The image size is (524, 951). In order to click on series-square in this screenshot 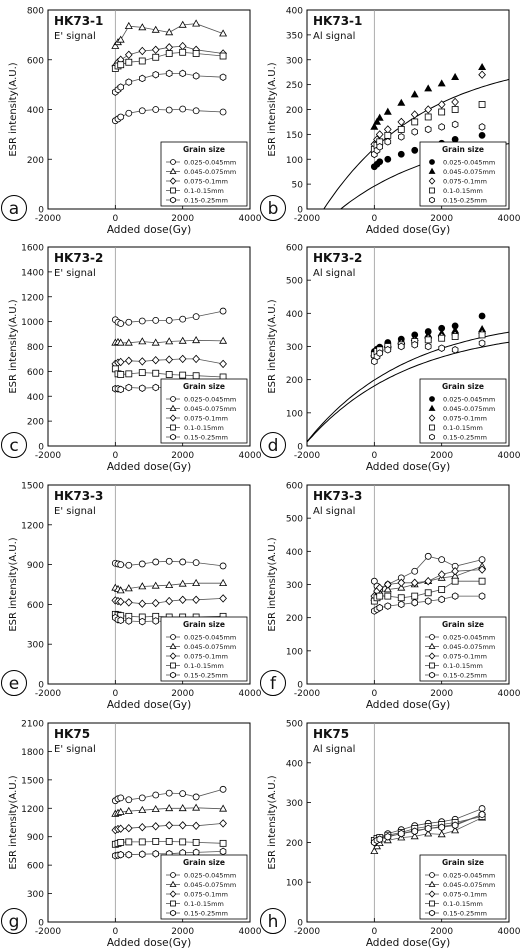, I will do `click(169, 60)`.